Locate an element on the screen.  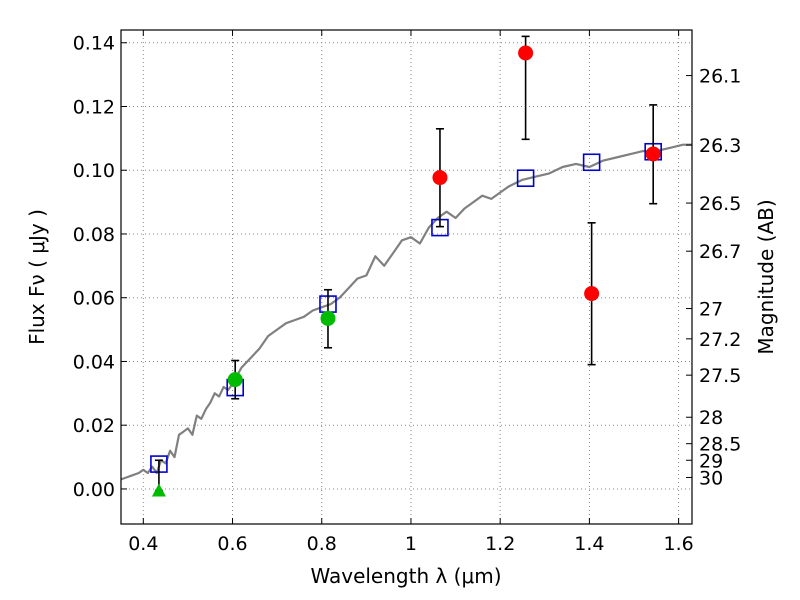
right-tick-label: 26.3 is located at coordinates (720, 146).